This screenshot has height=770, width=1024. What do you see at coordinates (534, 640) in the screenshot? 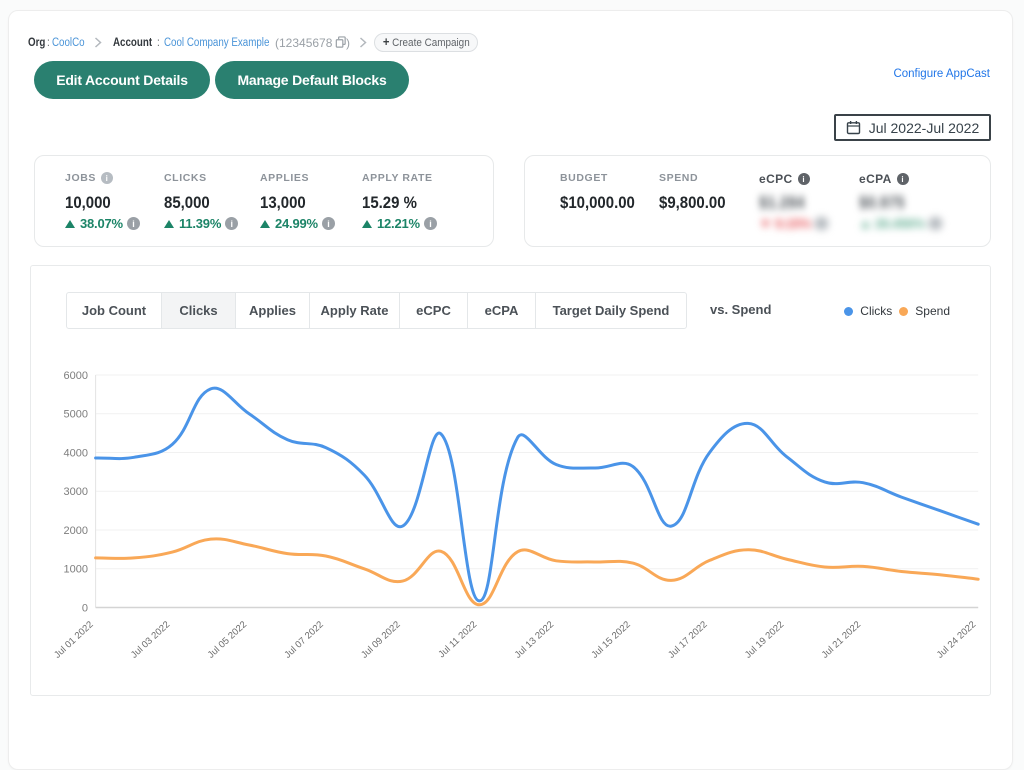
I see `svg-text: Jul 13 2022` at bounding box center [534, 640].